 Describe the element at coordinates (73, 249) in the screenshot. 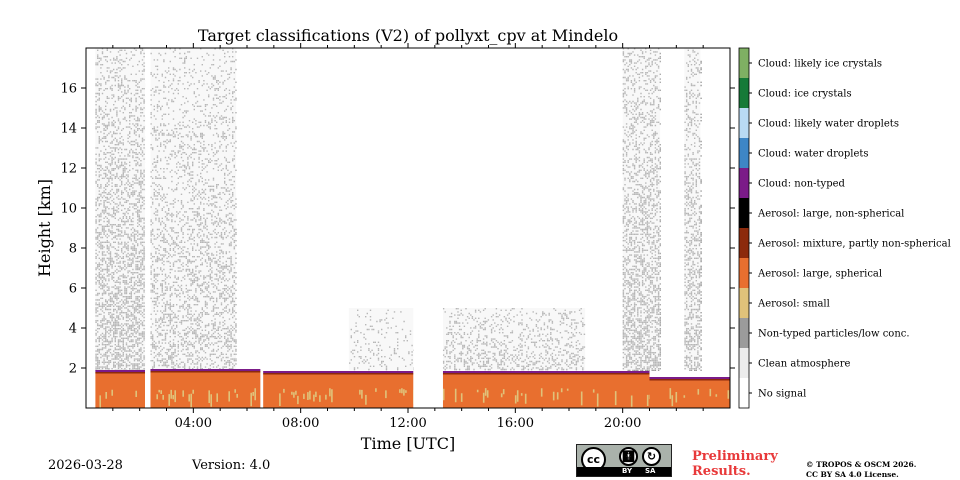

I see `y-tick-label: 8` at that location.